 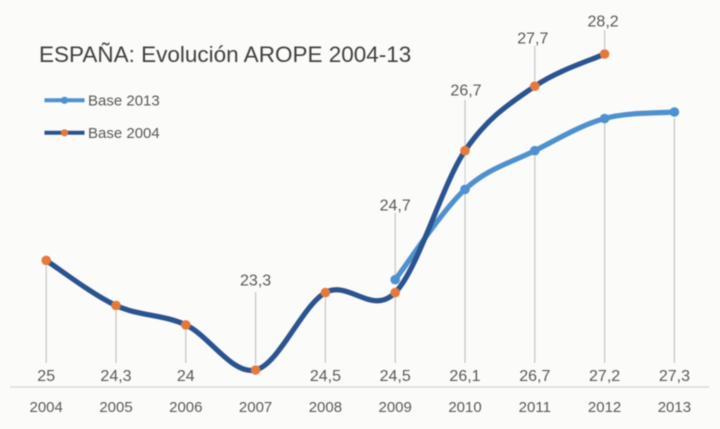 What do you see at coordinates (186, 376) in the screenshot?
I see `svg-text: 24` at bounding box center [186, 376].